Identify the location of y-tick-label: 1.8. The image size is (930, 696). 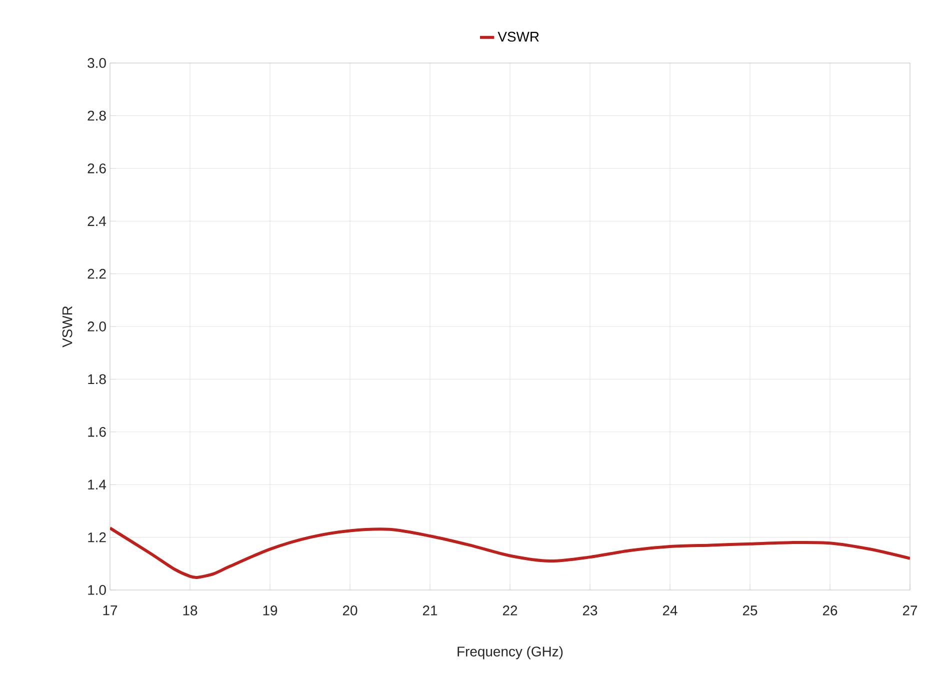
(97, 379).